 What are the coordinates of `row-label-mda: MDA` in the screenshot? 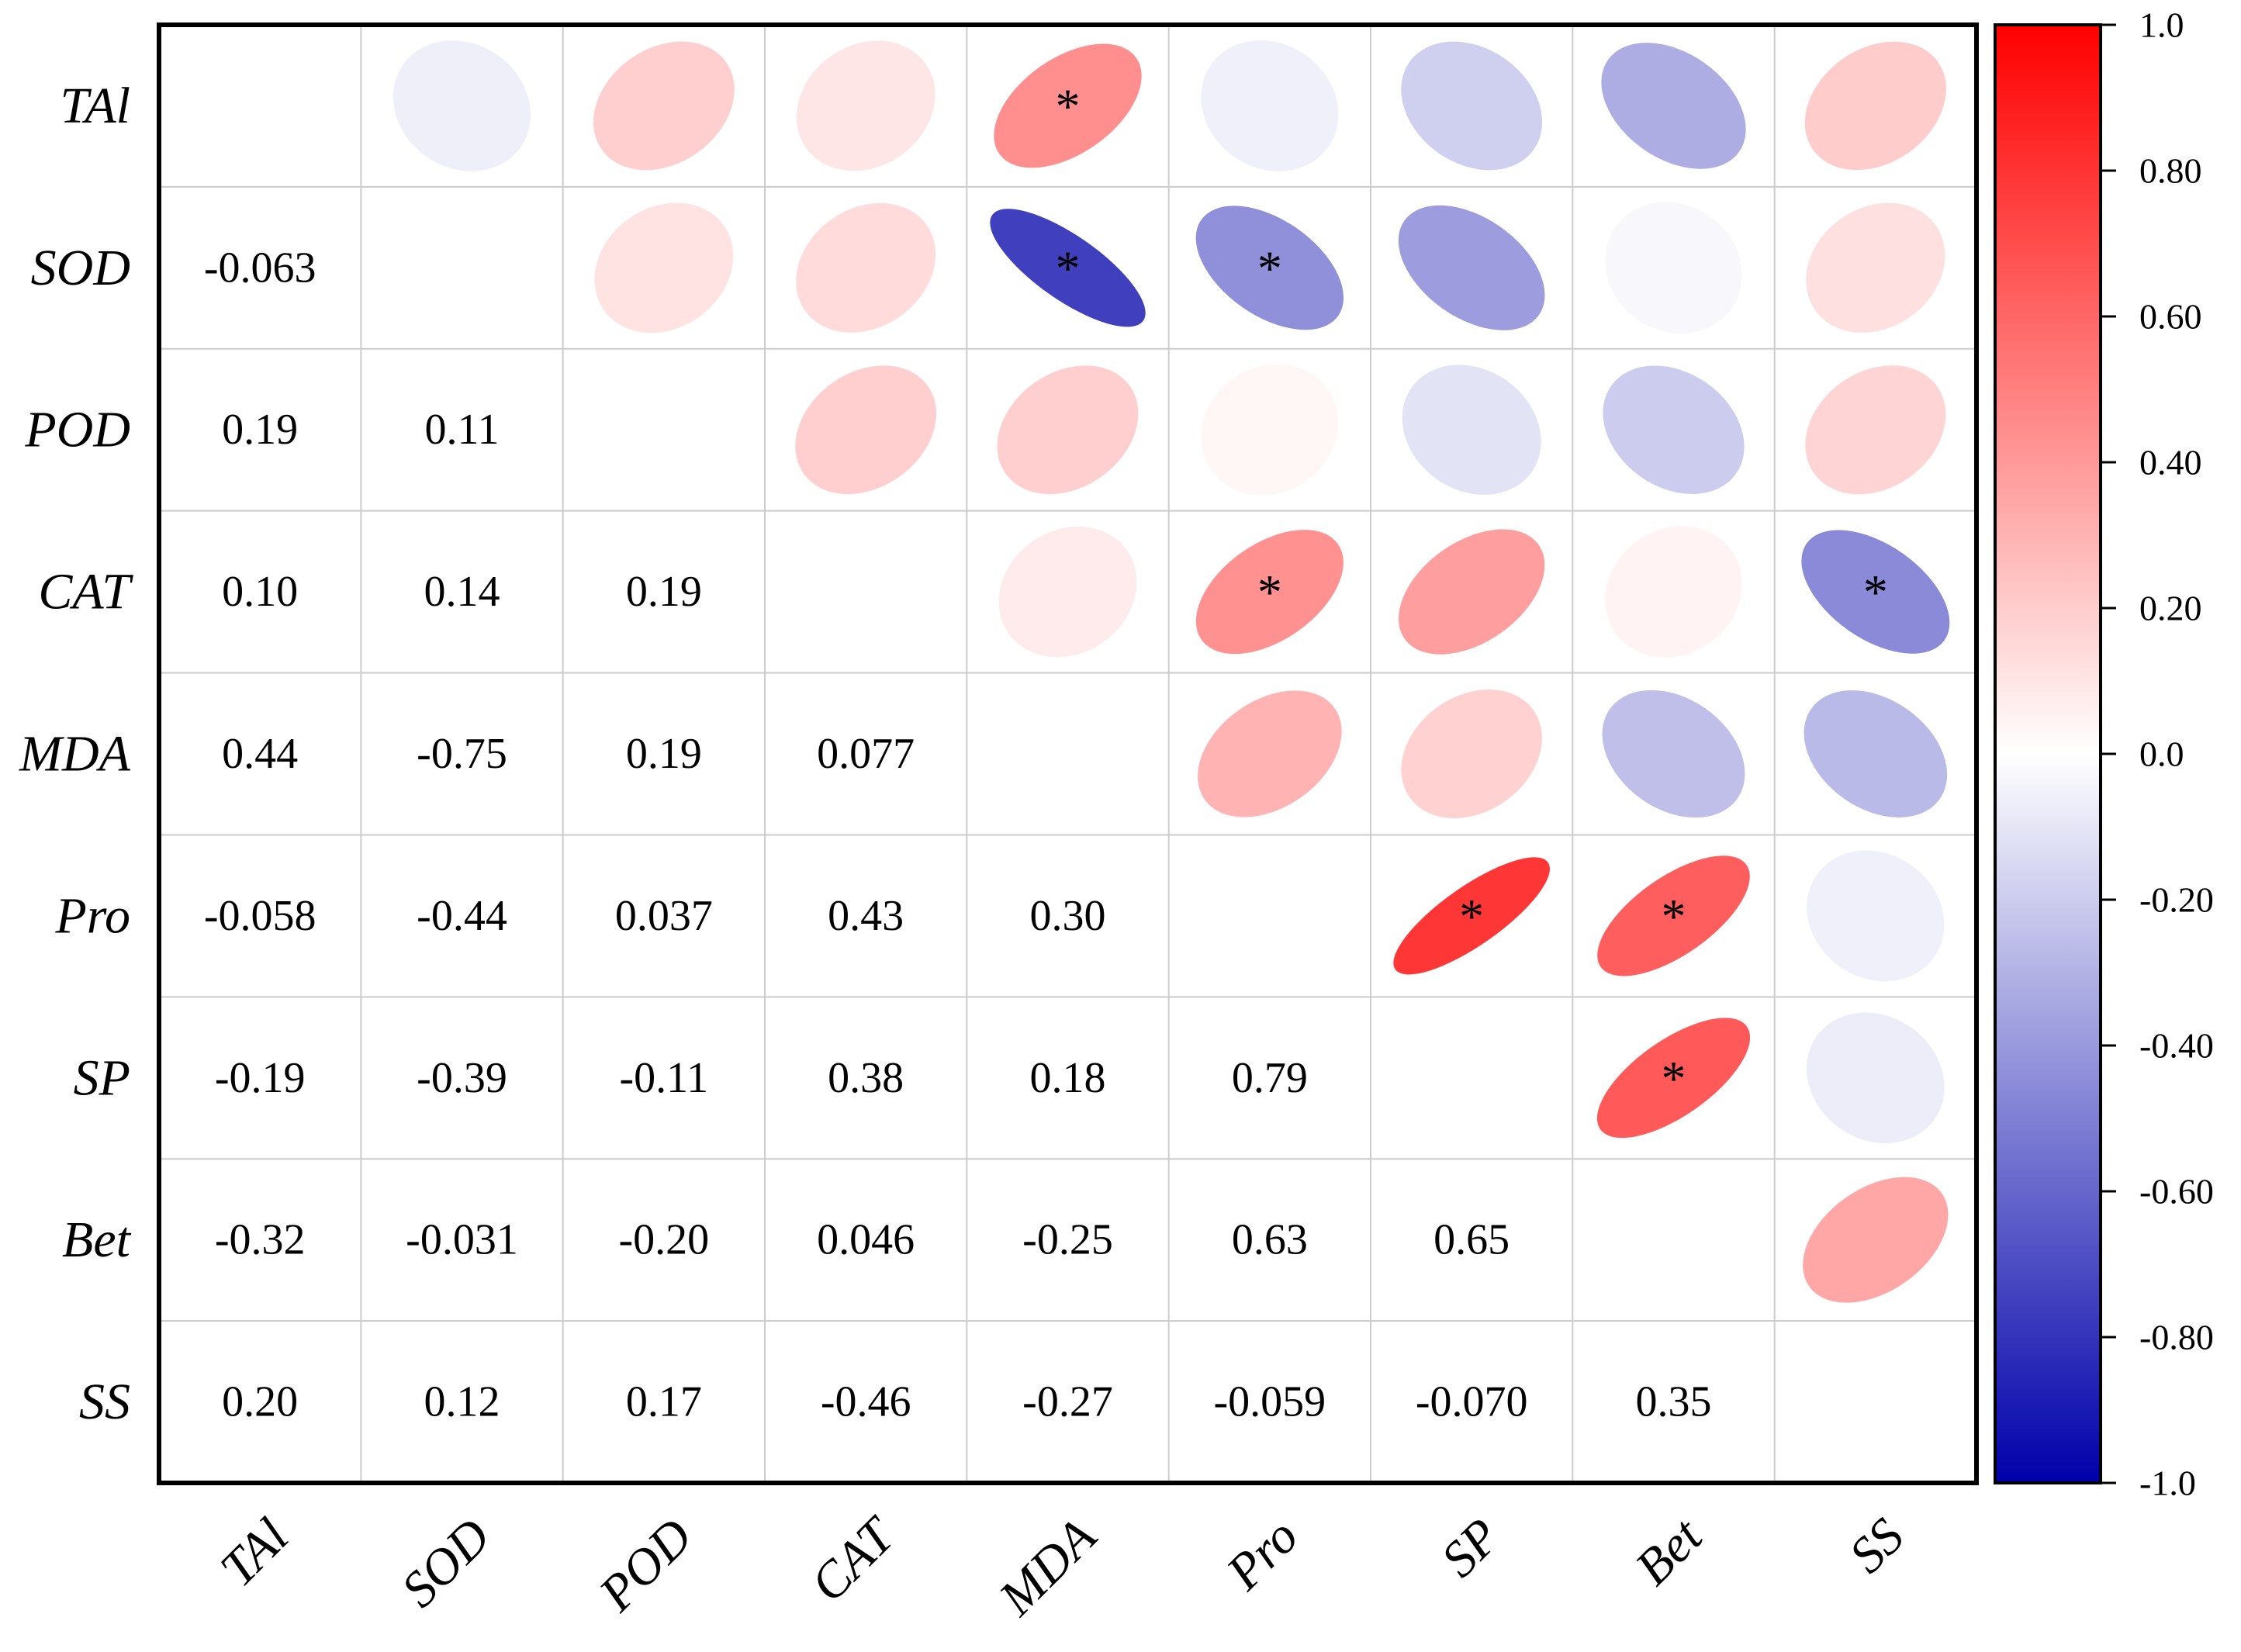 It's located at (75, 754).